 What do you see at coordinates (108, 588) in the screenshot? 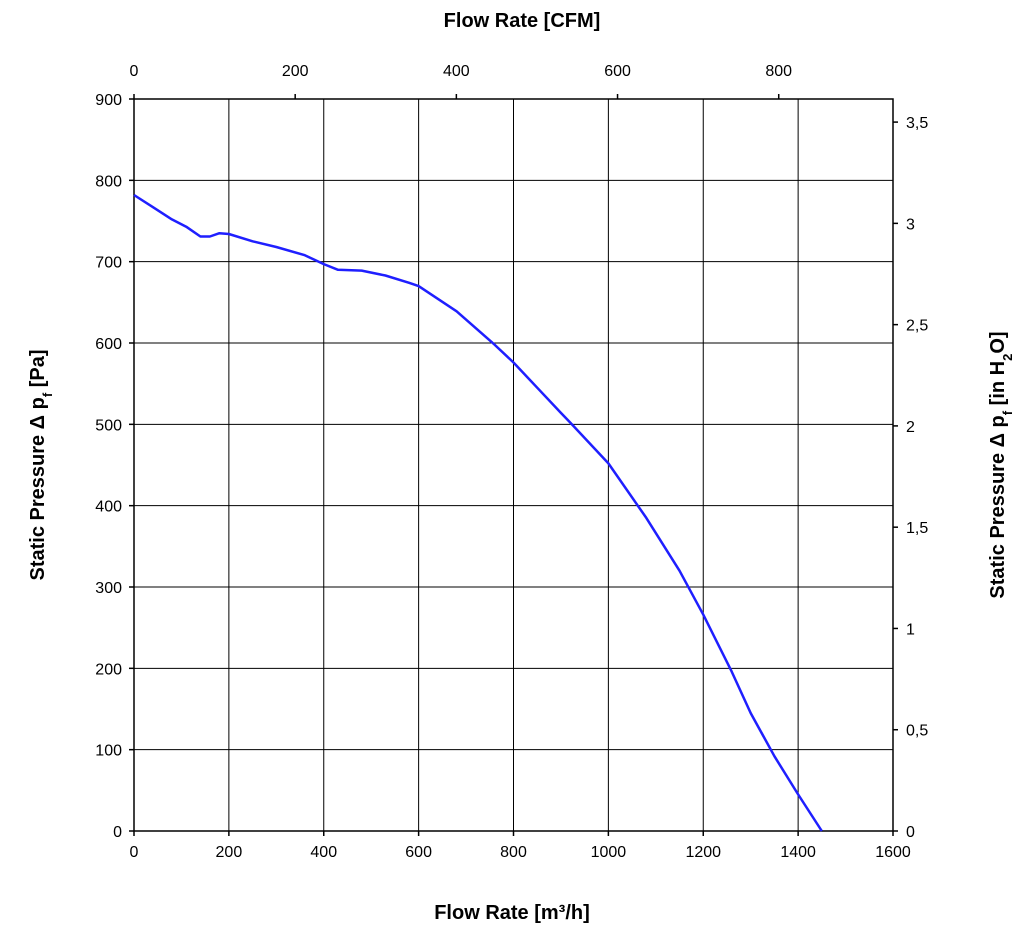
I see `y-tick-label: 300` at bounding box center [108, 588].